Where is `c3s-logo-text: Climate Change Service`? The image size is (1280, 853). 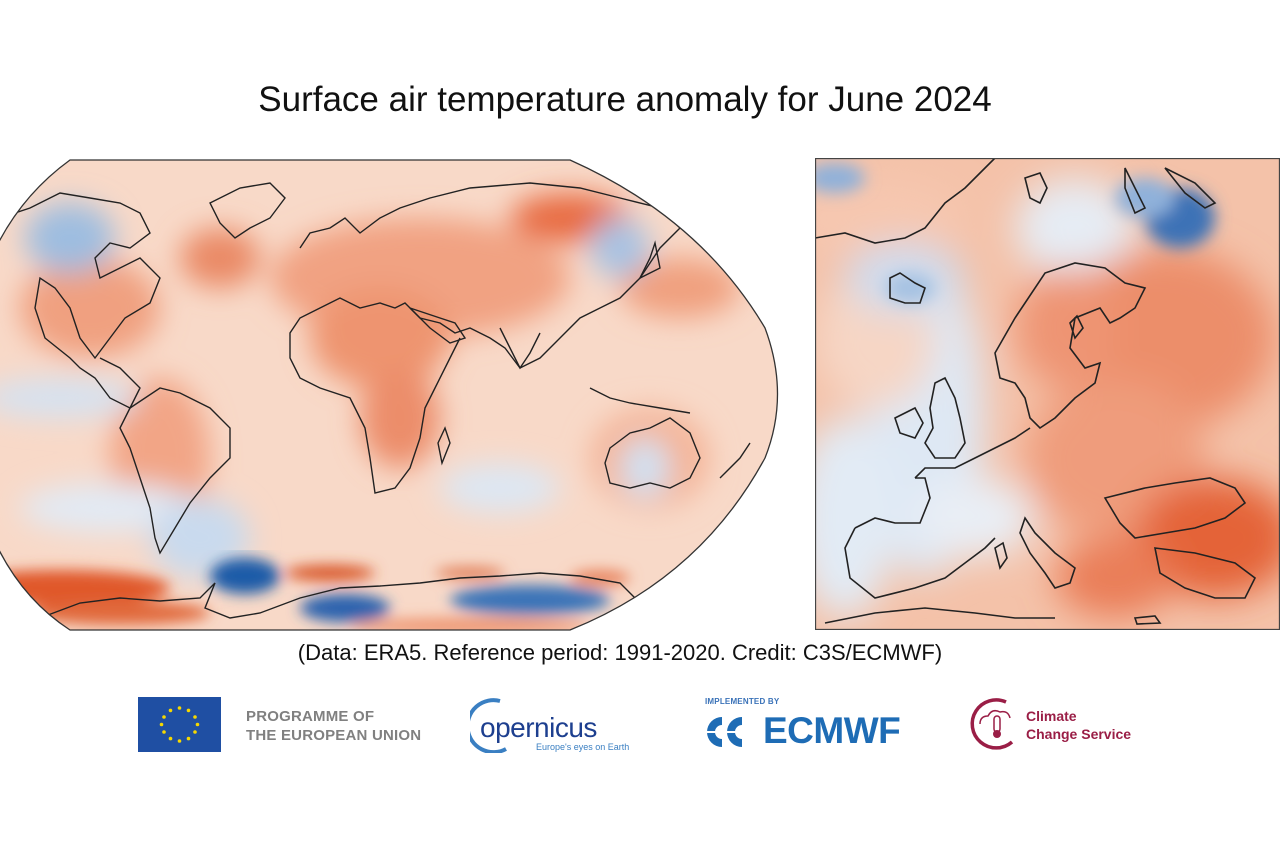
c3s-logo-text: Climate Change Service is located at coordinates (1079, 725).